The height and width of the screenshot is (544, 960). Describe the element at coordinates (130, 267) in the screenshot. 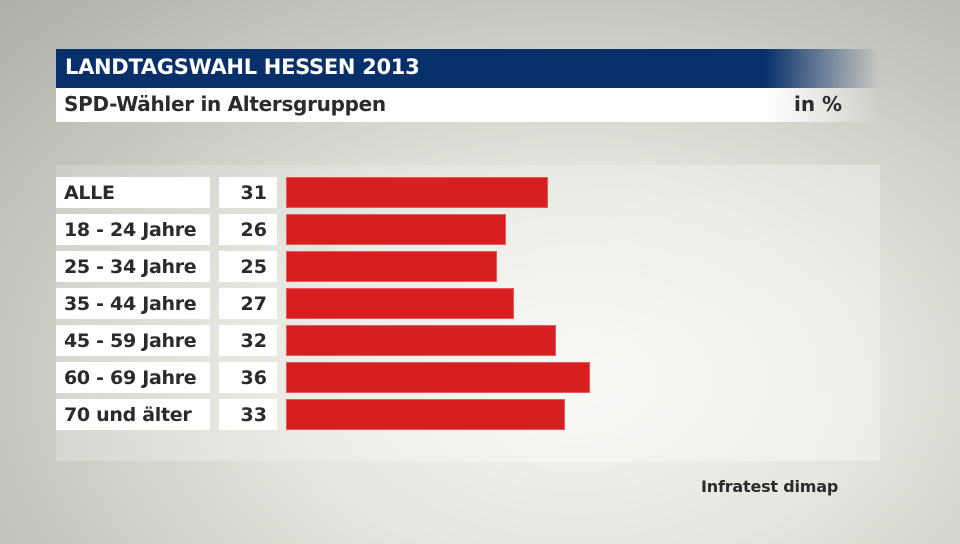

I see `row-label: 25 - 34 Jahre` at that location.